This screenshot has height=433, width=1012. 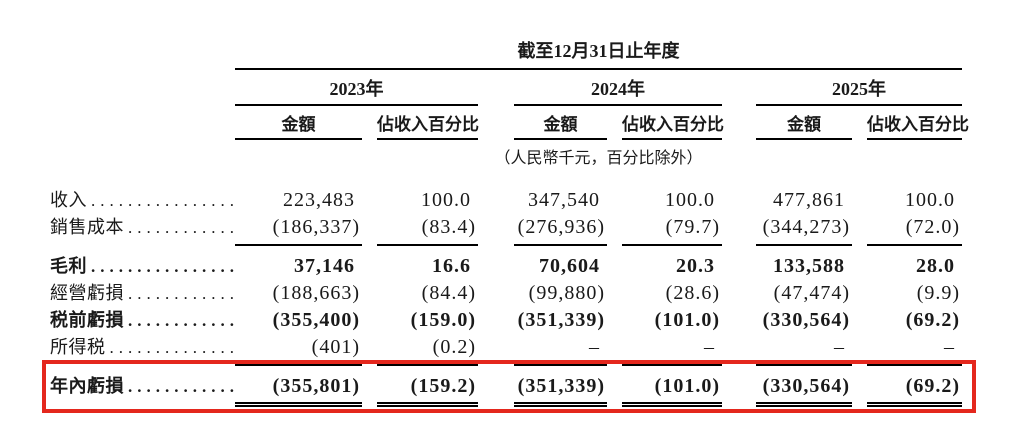 What do you see at coordinates (938, 293) in the screenshot?
I see `pct-cell: (9.9)` at bounding box center [938, 293].